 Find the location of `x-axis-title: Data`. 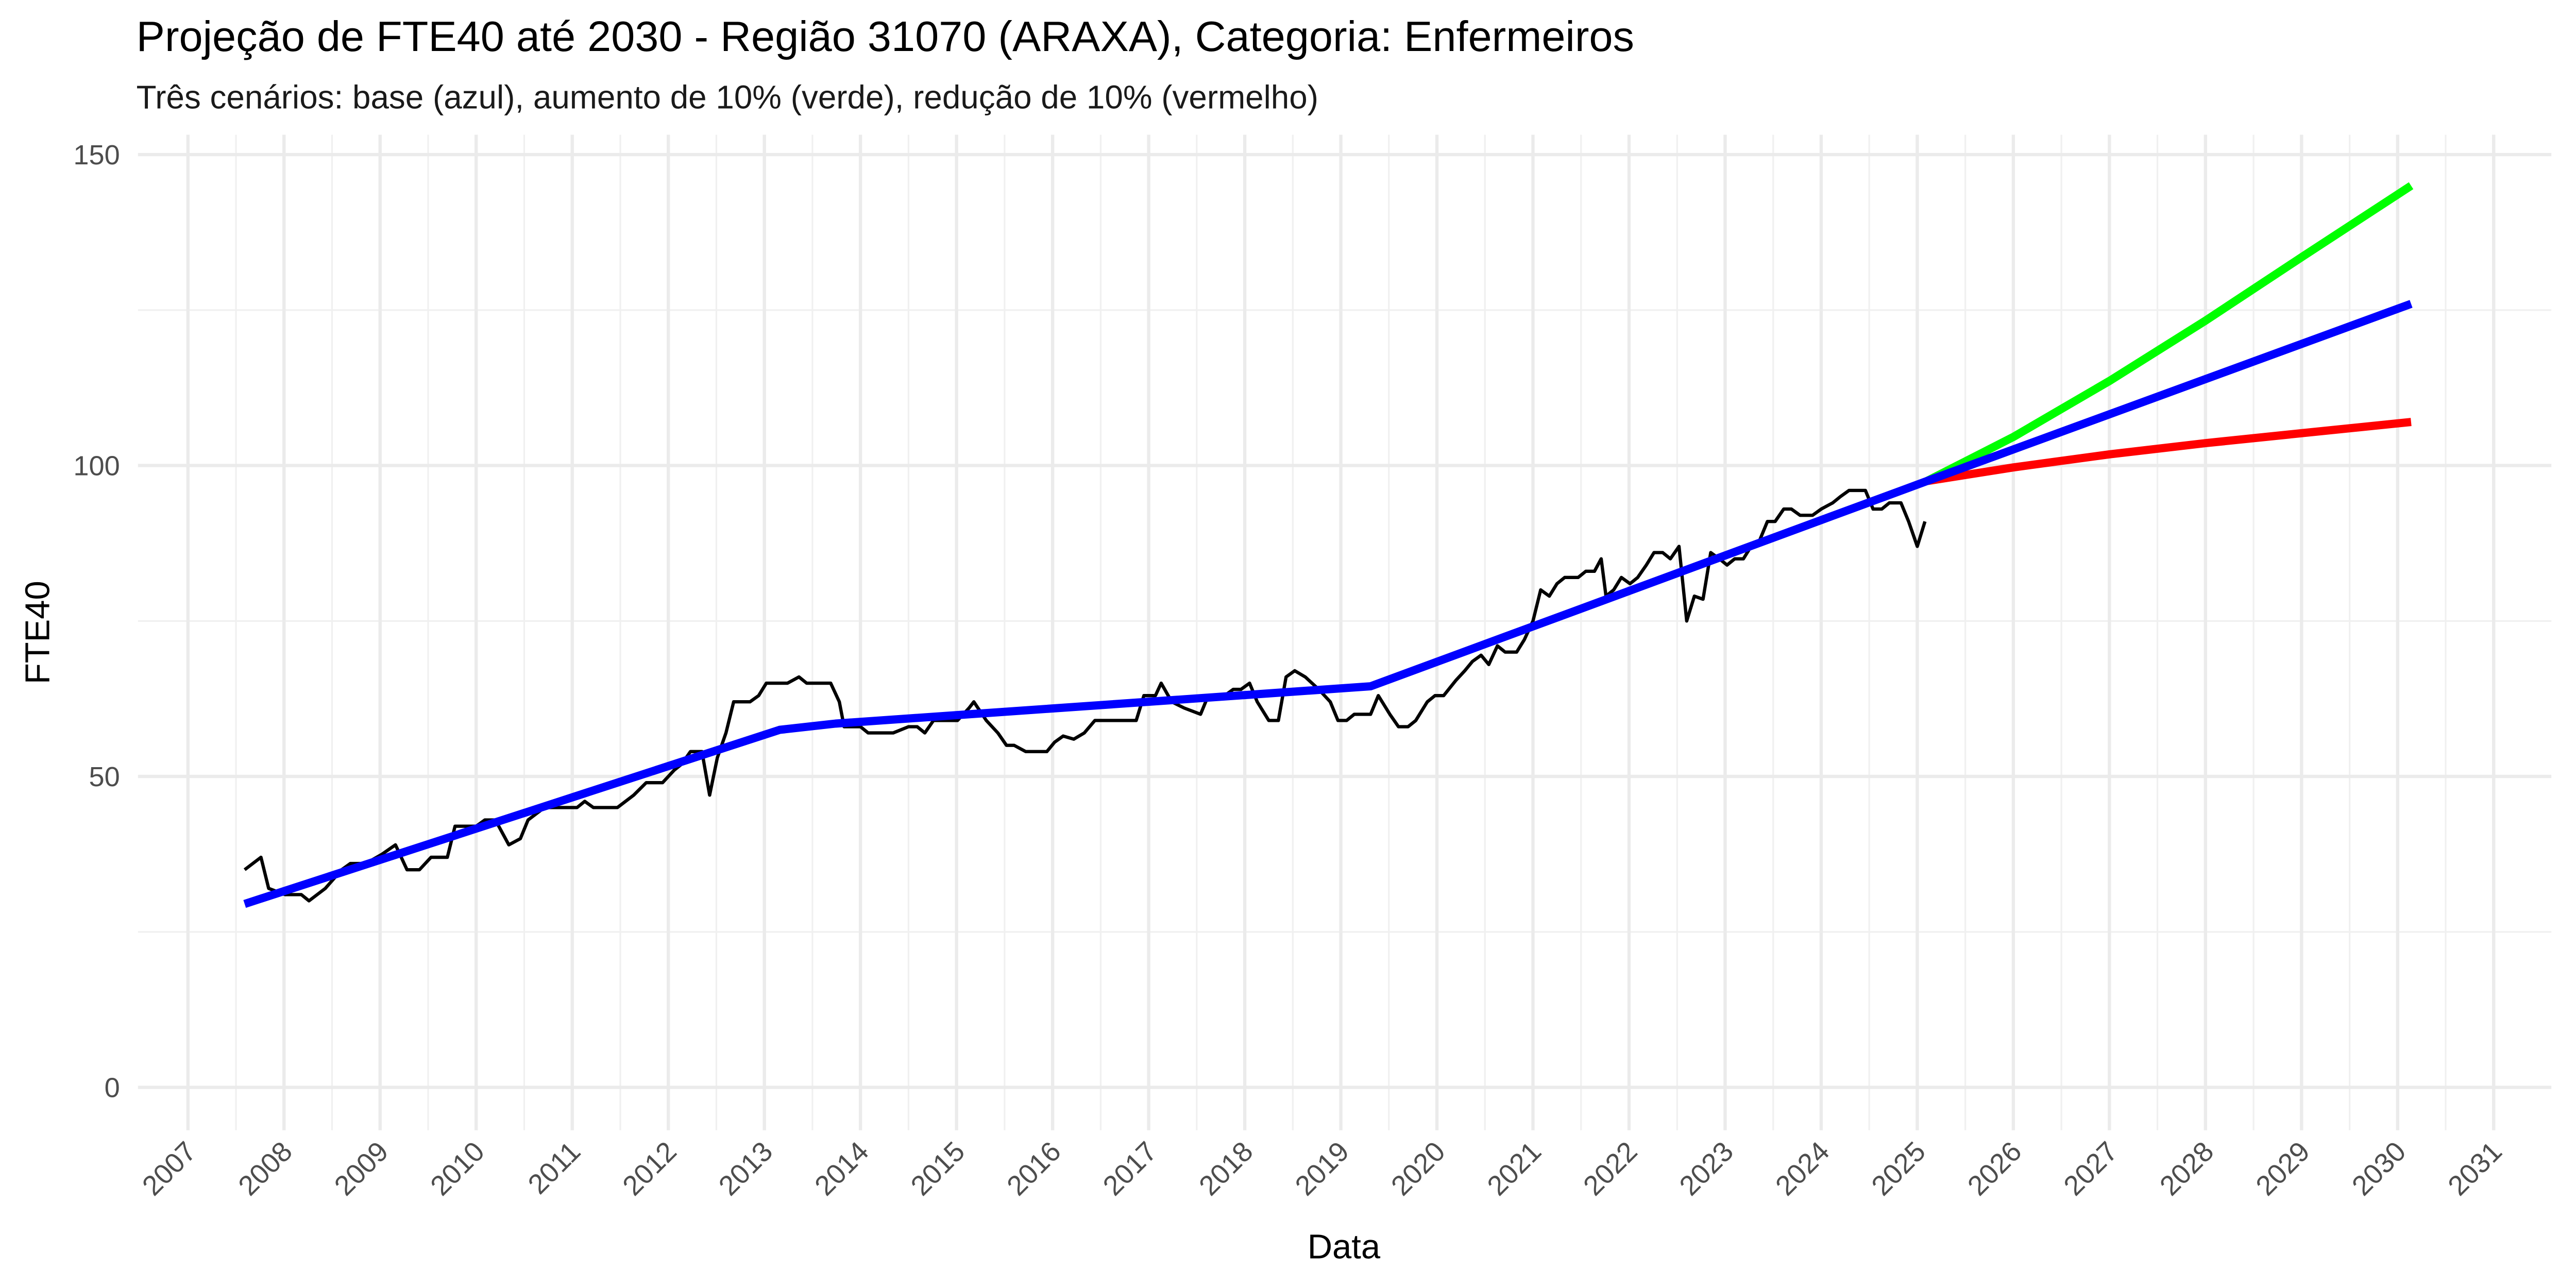

x-axis-title: Data is located at coordinates (1344, 1247).